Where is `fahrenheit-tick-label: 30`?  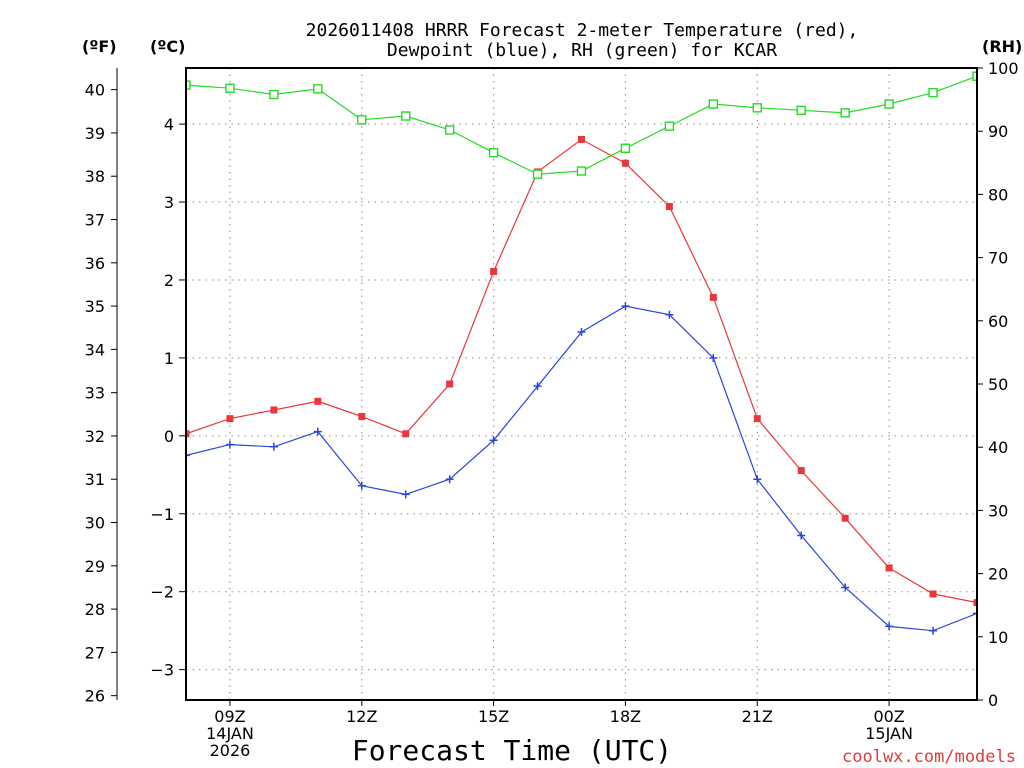
fahrenheit-tick-label: 30 is located at coordinates (95, 523).